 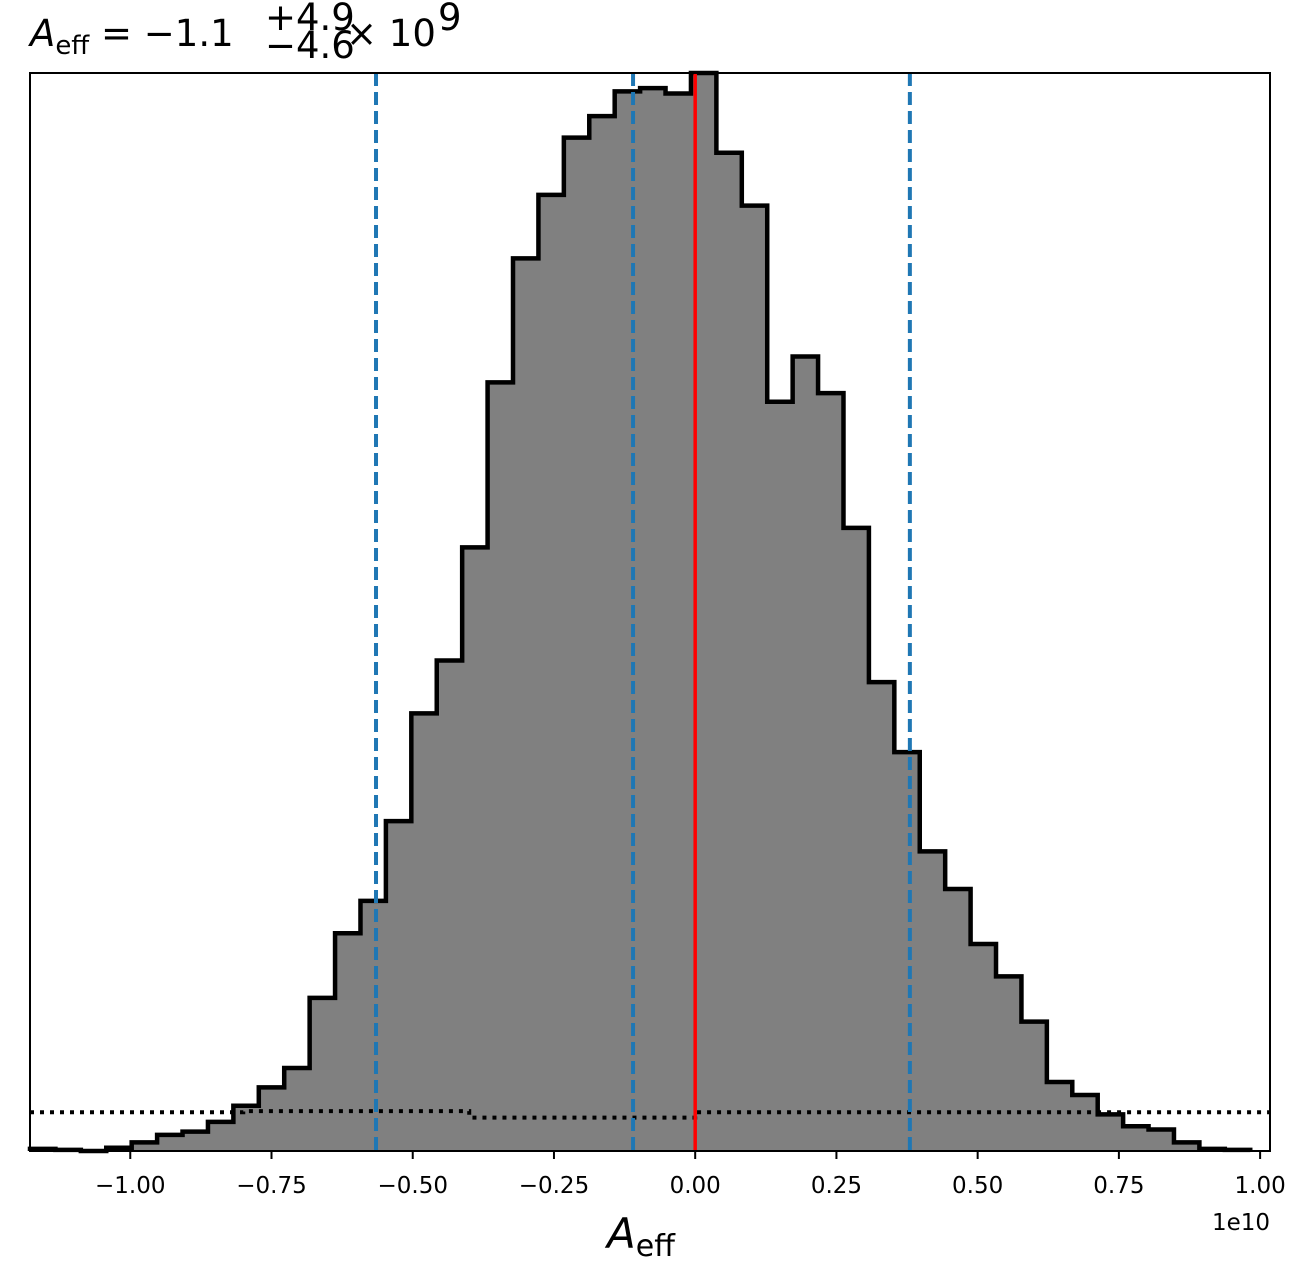 I want to click on x-tick-label: 0.25, so click(x=836, y=1186).